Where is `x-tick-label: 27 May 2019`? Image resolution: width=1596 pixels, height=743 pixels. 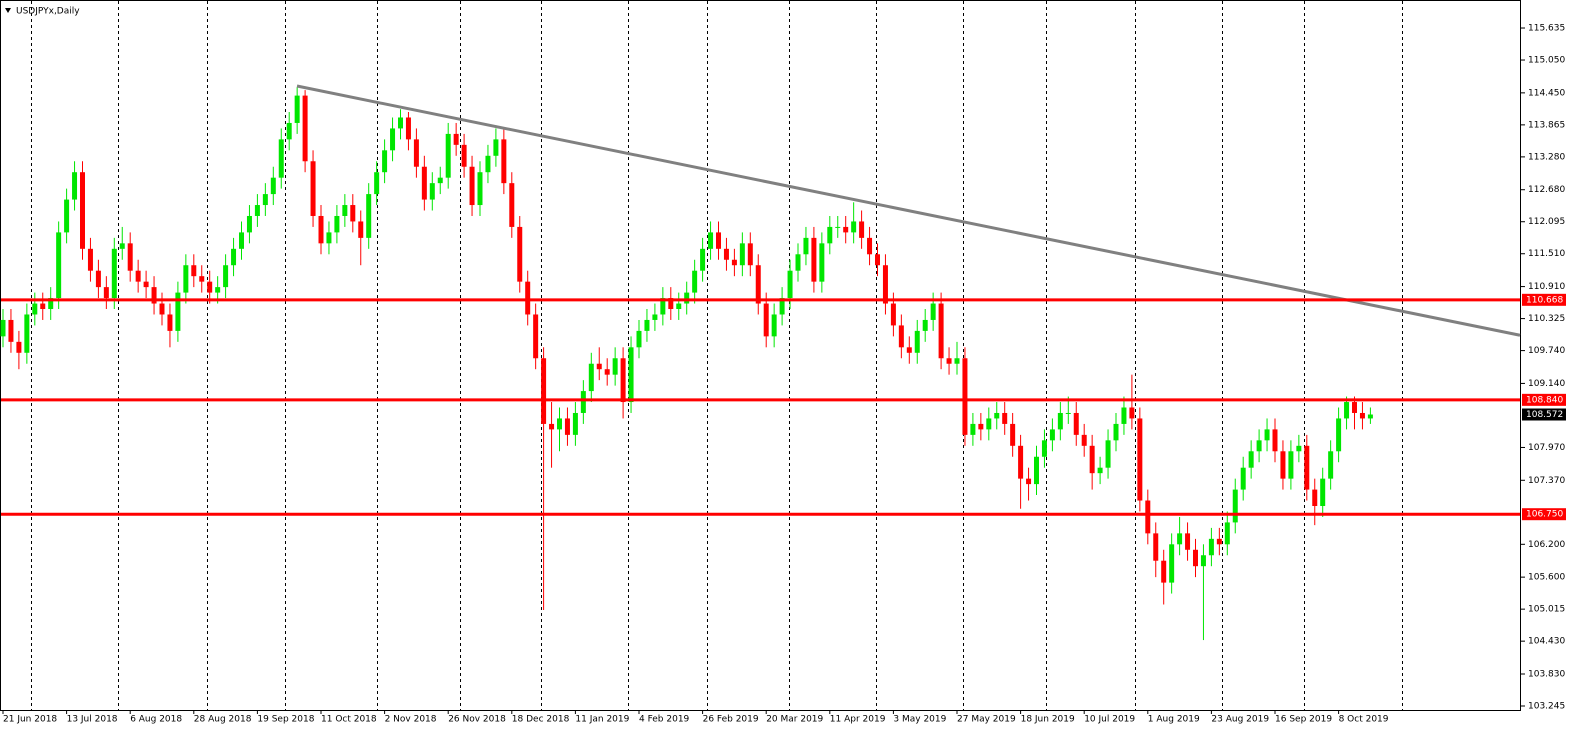
x-tick-label: 27 May 2019 is located at coordinates (986, 720).